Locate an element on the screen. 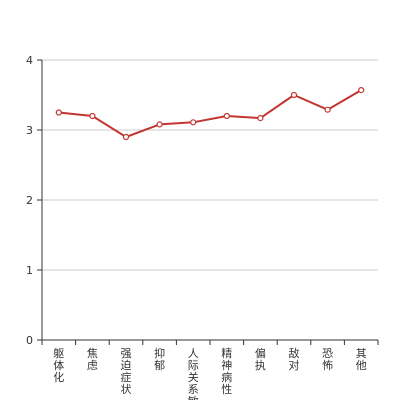 This screenshot has width=420, height=404. y-tick-label-2: 2 is located at coordinates (29, 200).